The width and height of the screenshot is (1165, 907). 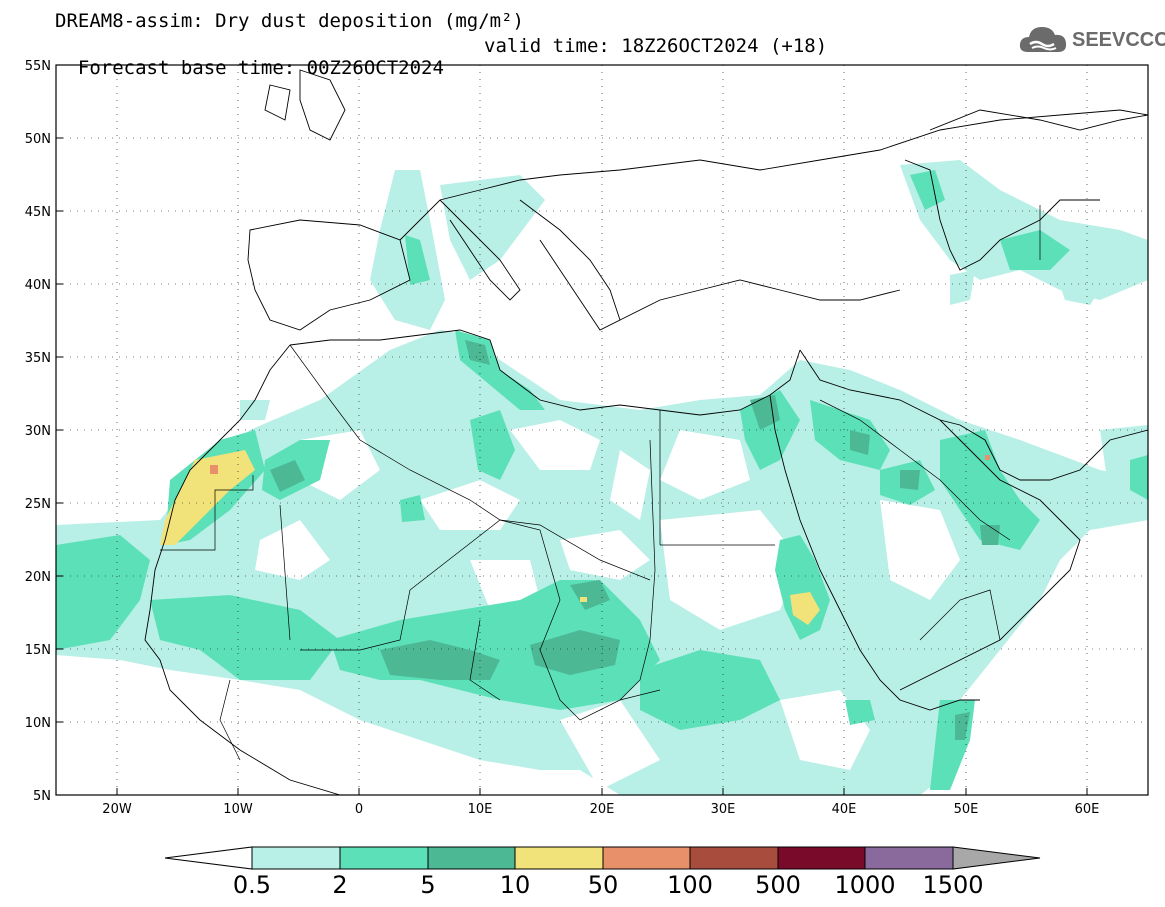 What do you see at coordinates (238, 809) in the screenshot?
I see `lon-label: 10W` at bounding box center [238, 809].